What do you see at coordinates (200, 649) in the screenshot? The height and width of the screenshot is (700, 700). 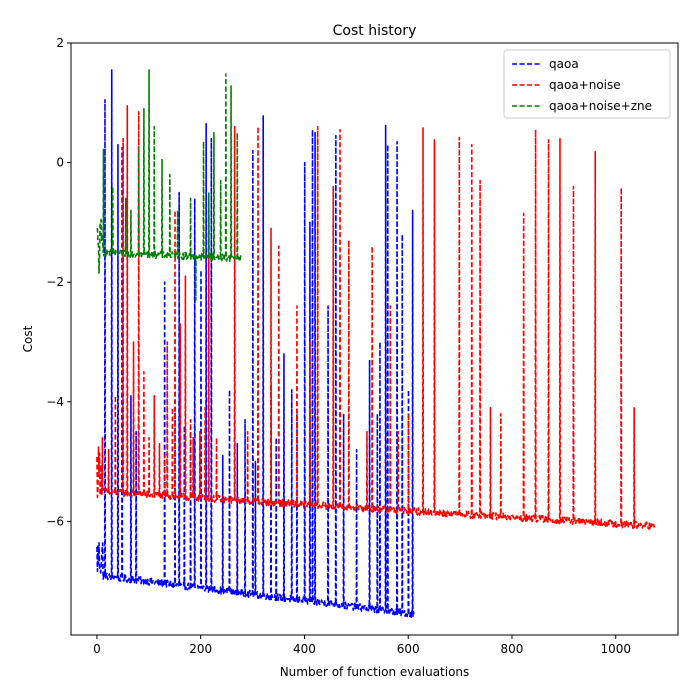 I see `x-tick-label: 200` at bounding box center [200, 649].